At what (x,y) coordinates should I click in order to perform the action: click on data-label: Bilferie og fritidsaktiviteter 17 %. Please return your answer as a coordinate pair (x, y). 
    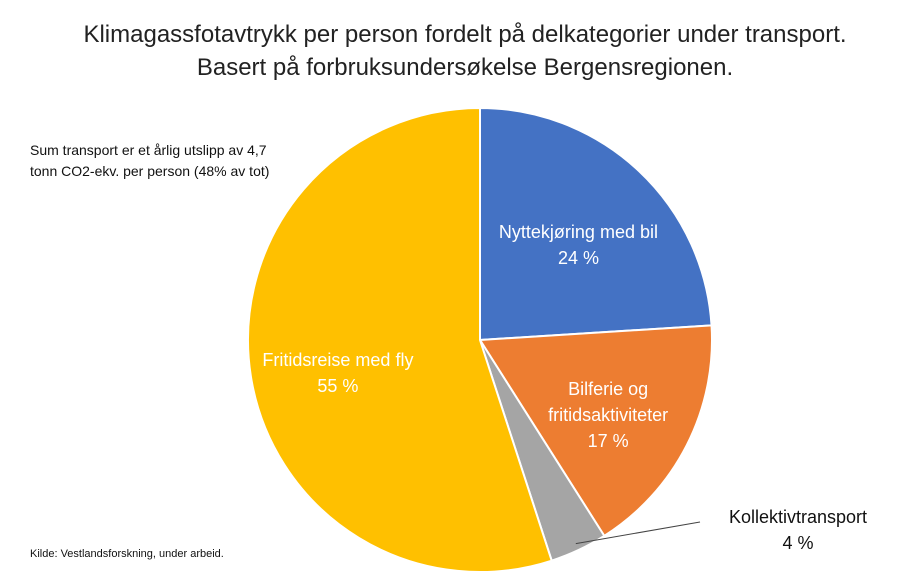
    Looking at the image, I should click on (608, 415).